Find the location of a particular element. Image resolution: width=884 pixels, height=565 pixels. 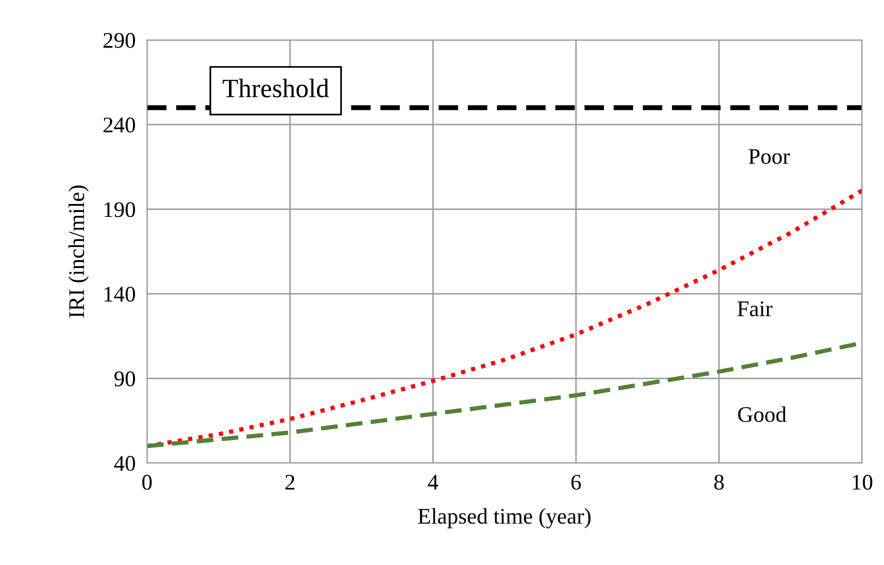

x-tick-label: 4 is located at coordinates (433, 482).